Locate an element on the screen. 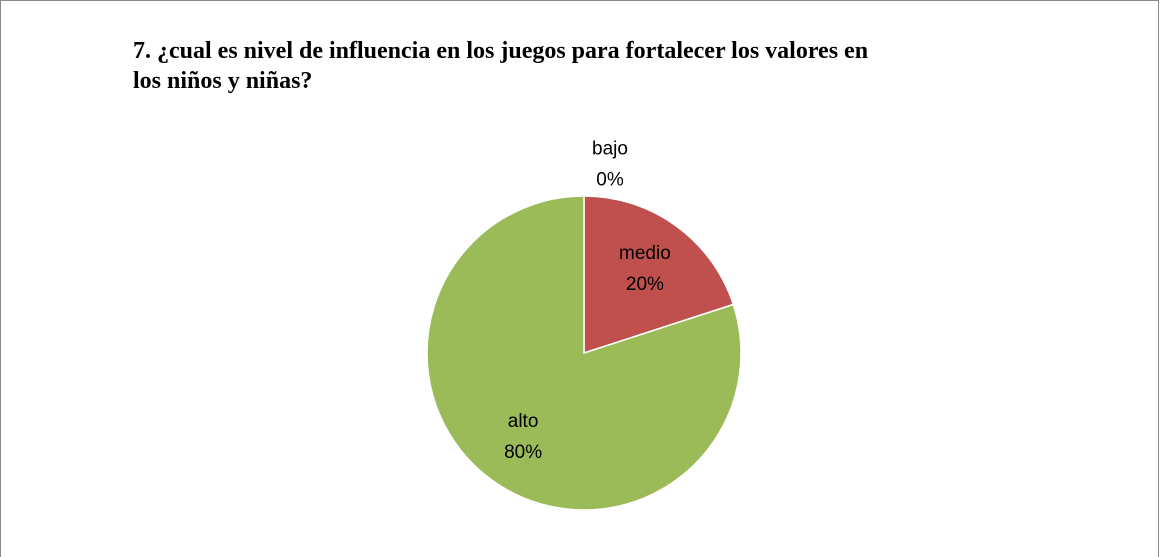 Image resolution: width=1160 pixels, height=557 pixels. slice-value-label: 80% is located at coordinates (523, 452).